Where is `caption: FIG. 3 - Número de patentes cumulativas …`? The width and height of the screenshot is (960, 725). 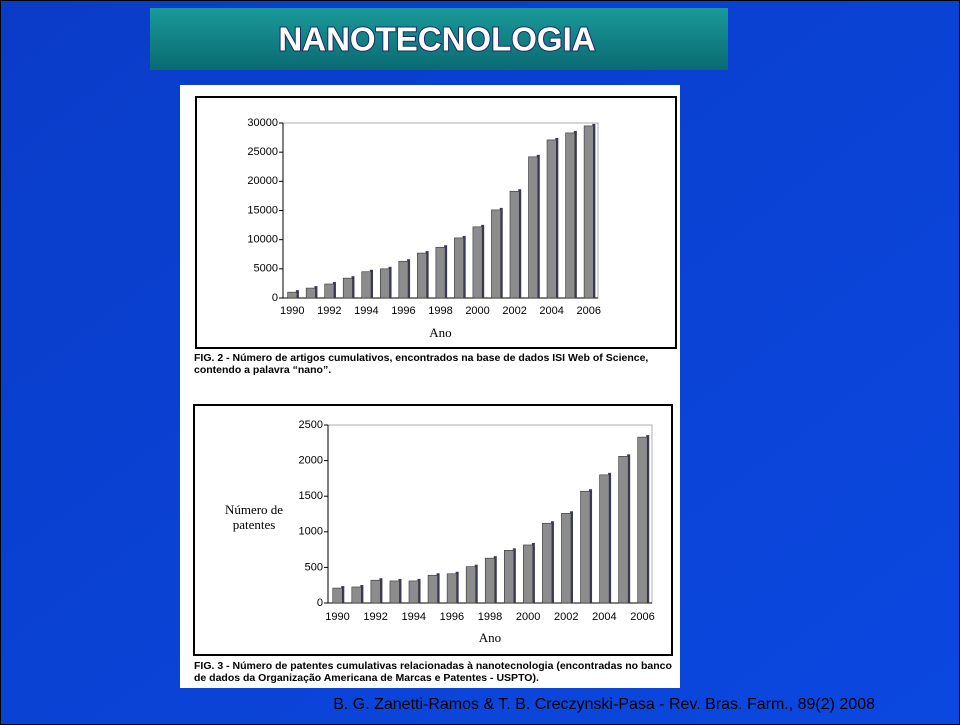 caption: FIG. 3 - Número de patentes cumulativas … is located at coordinates (433, 672).